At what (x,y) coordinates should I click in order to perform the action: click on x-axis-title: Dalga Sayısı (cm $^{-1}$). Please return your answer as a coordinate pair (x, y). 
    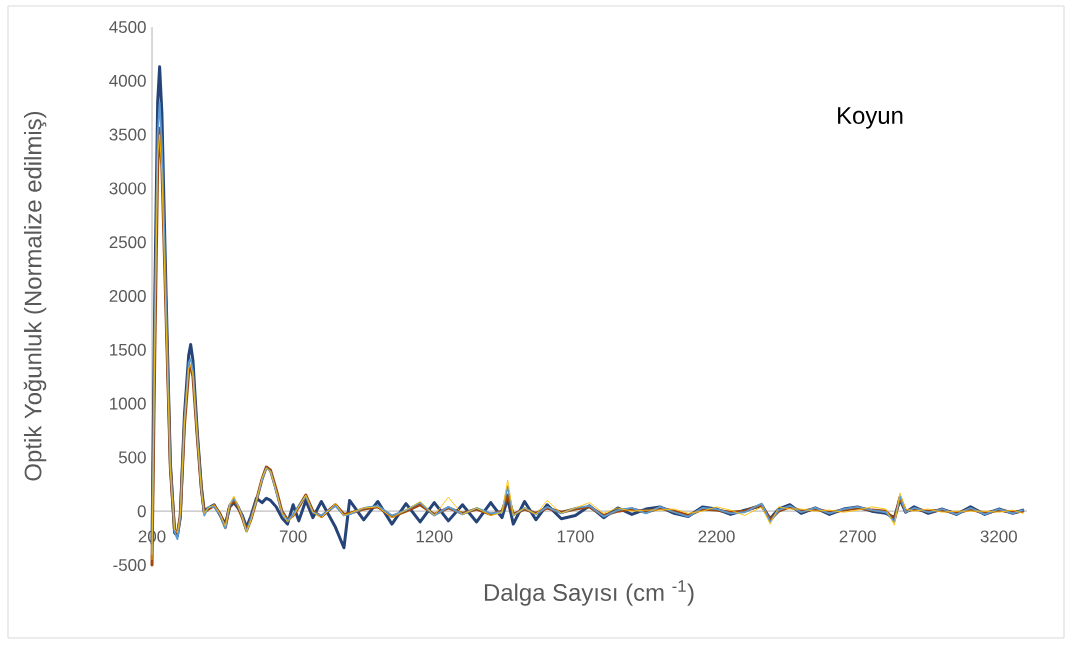
    Looking at the image, I should click on (589, 593).